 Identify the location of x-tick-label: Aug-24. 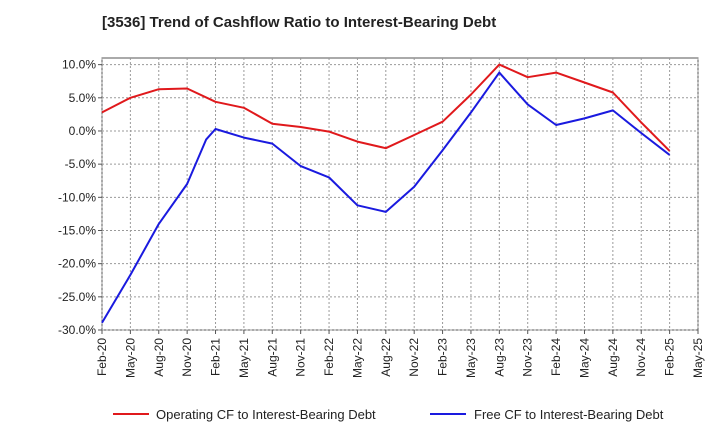
(613, 357).